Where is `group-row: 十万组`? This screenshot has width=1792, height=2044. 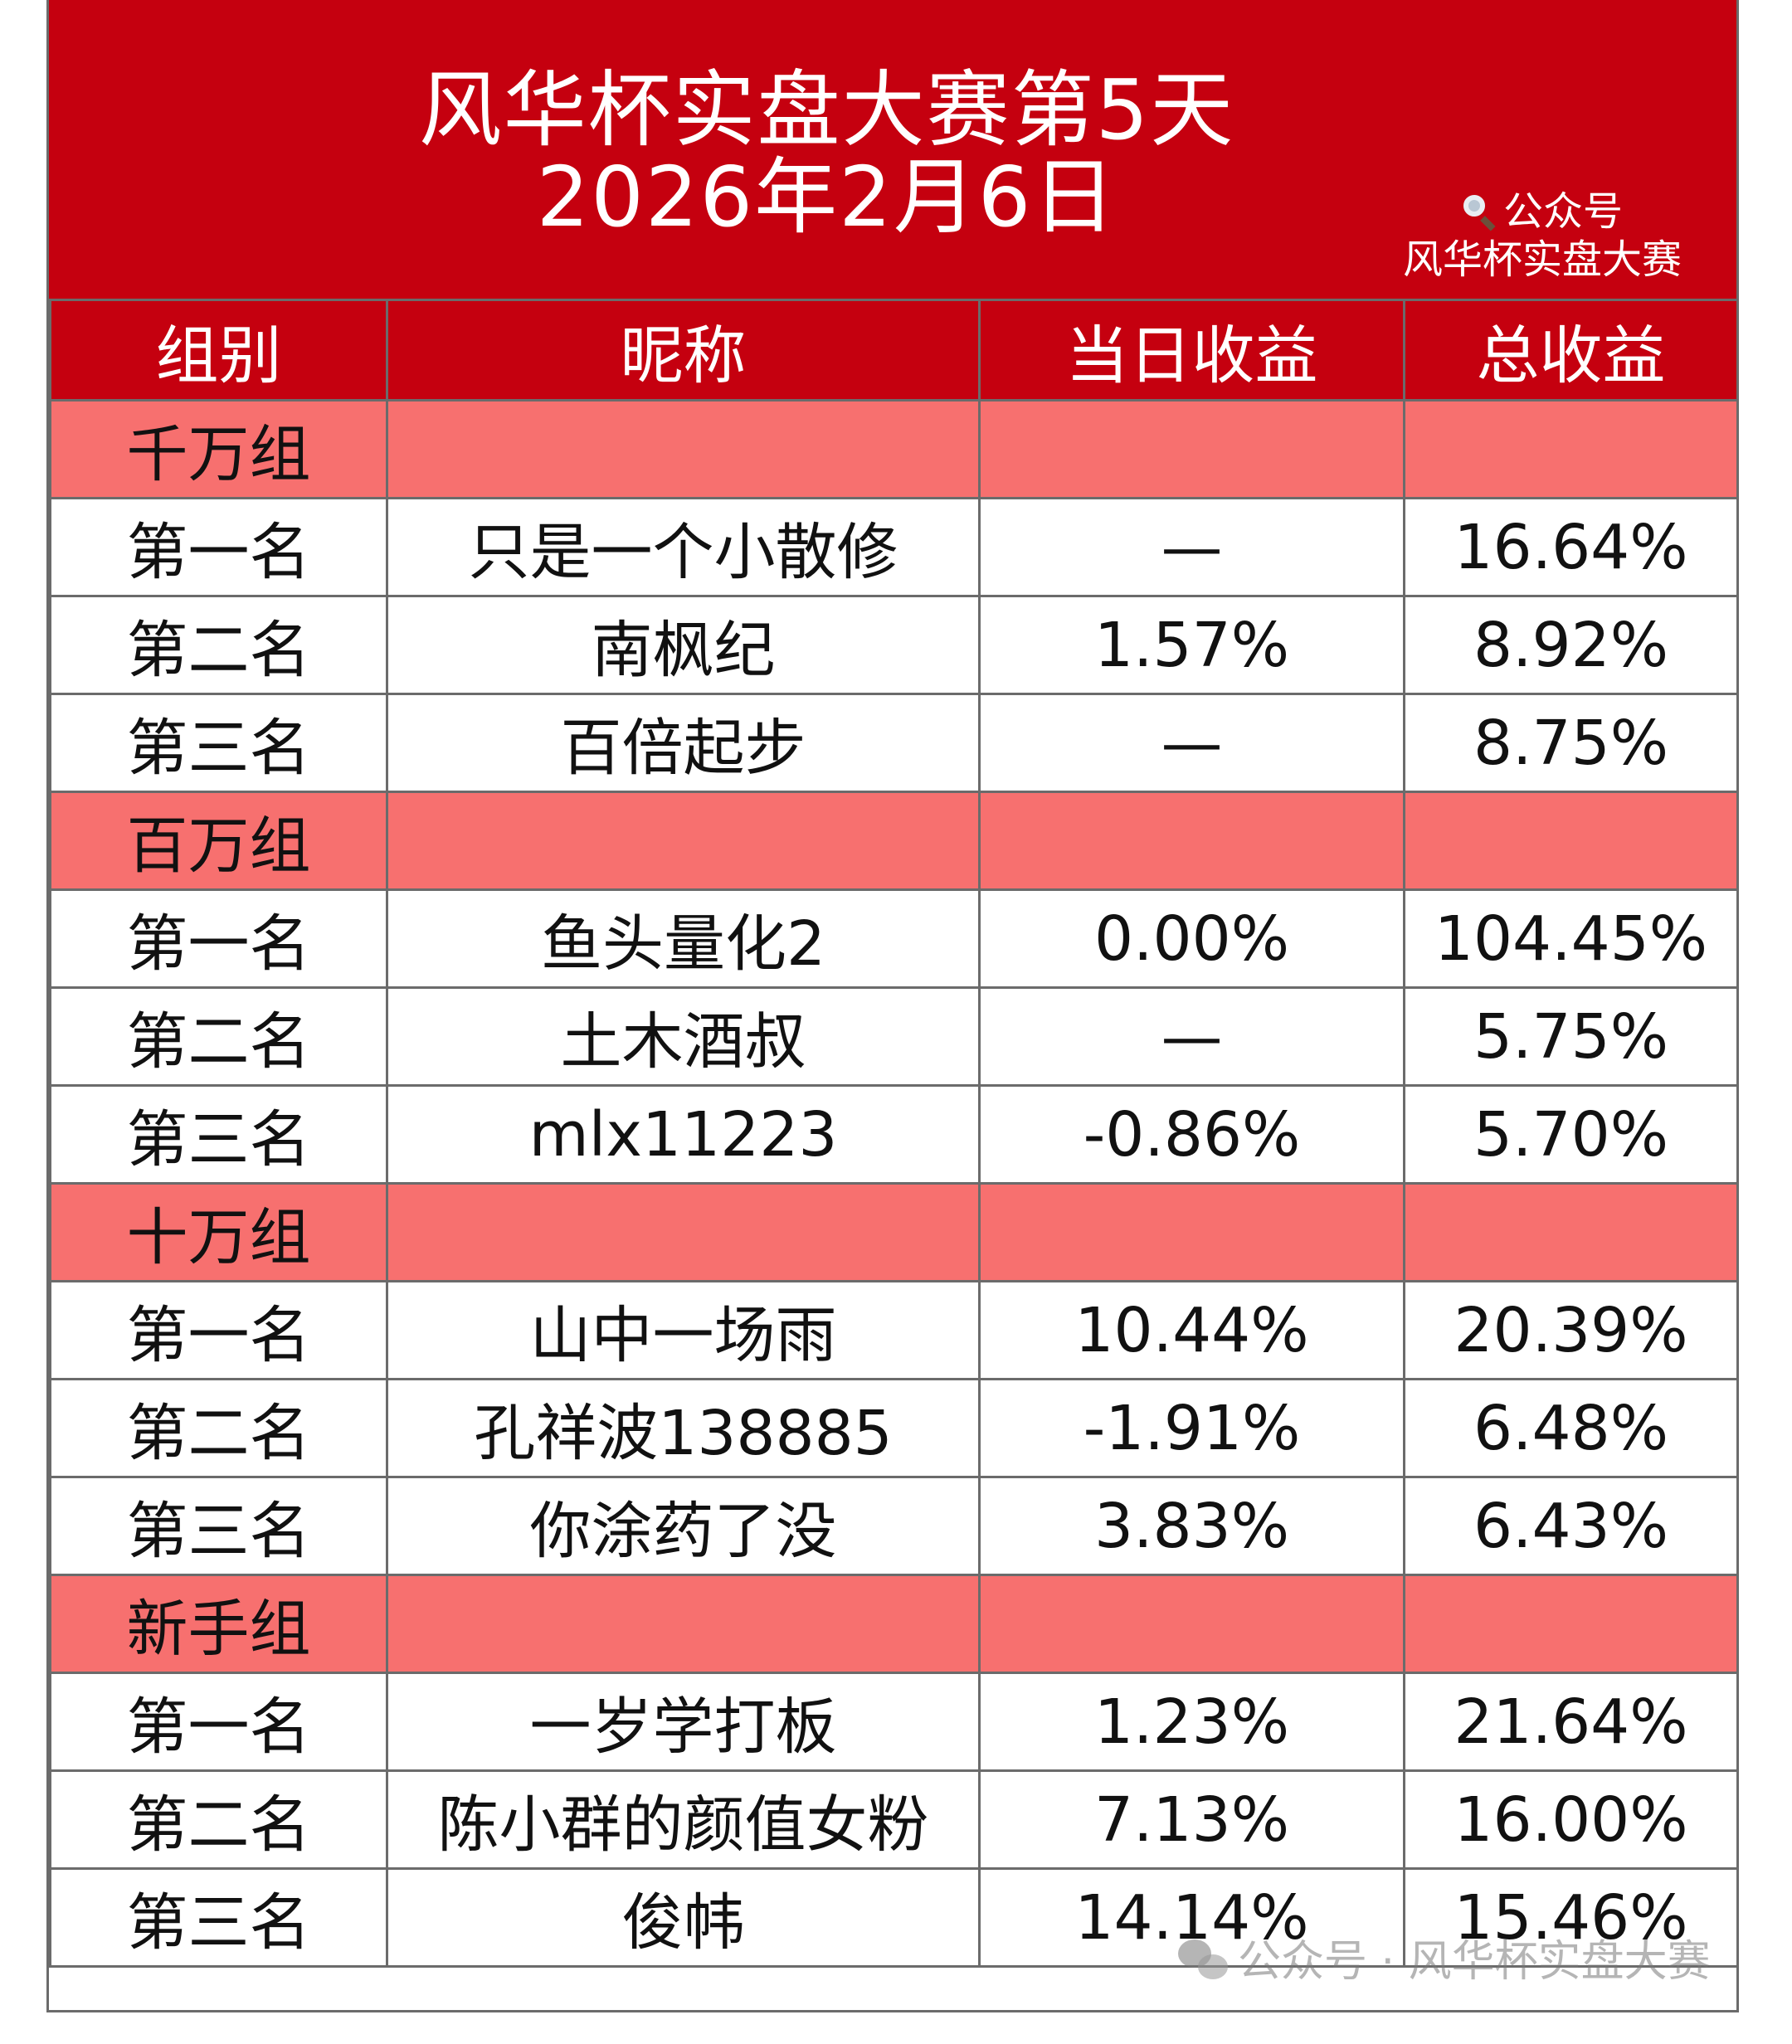 group-row: 十万组 is located at coordinates (894, 1232).